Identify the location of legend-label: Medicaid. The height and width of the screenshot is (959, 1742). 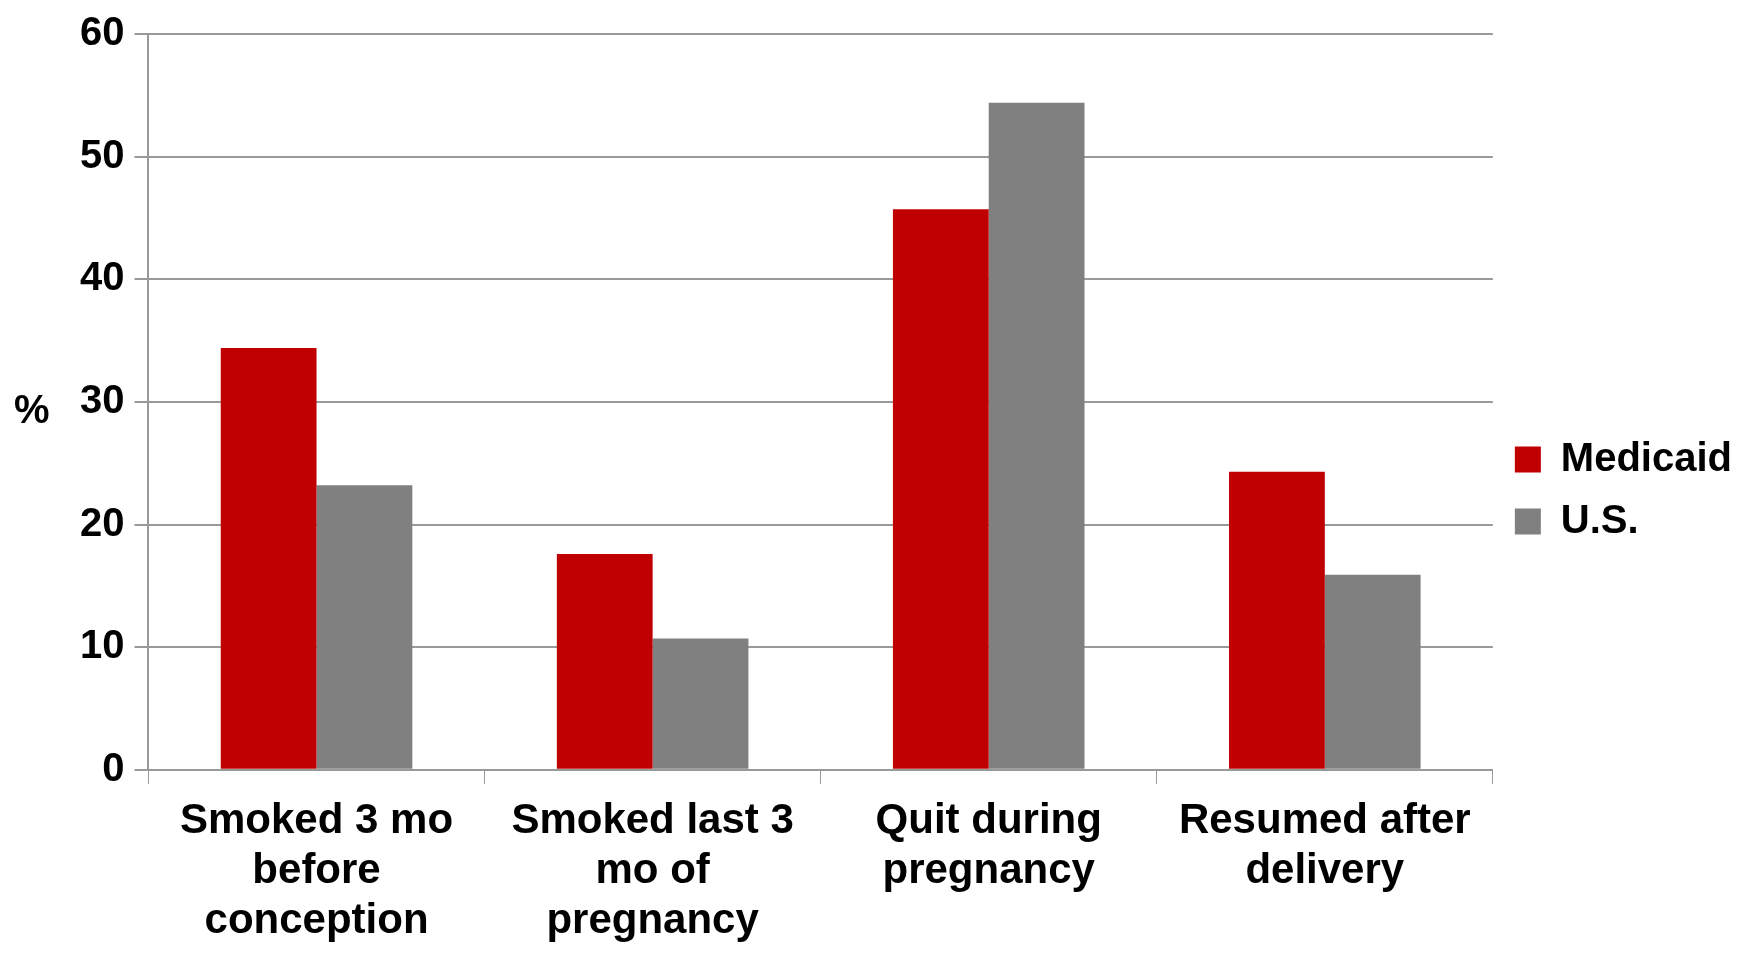
(1646, 456).